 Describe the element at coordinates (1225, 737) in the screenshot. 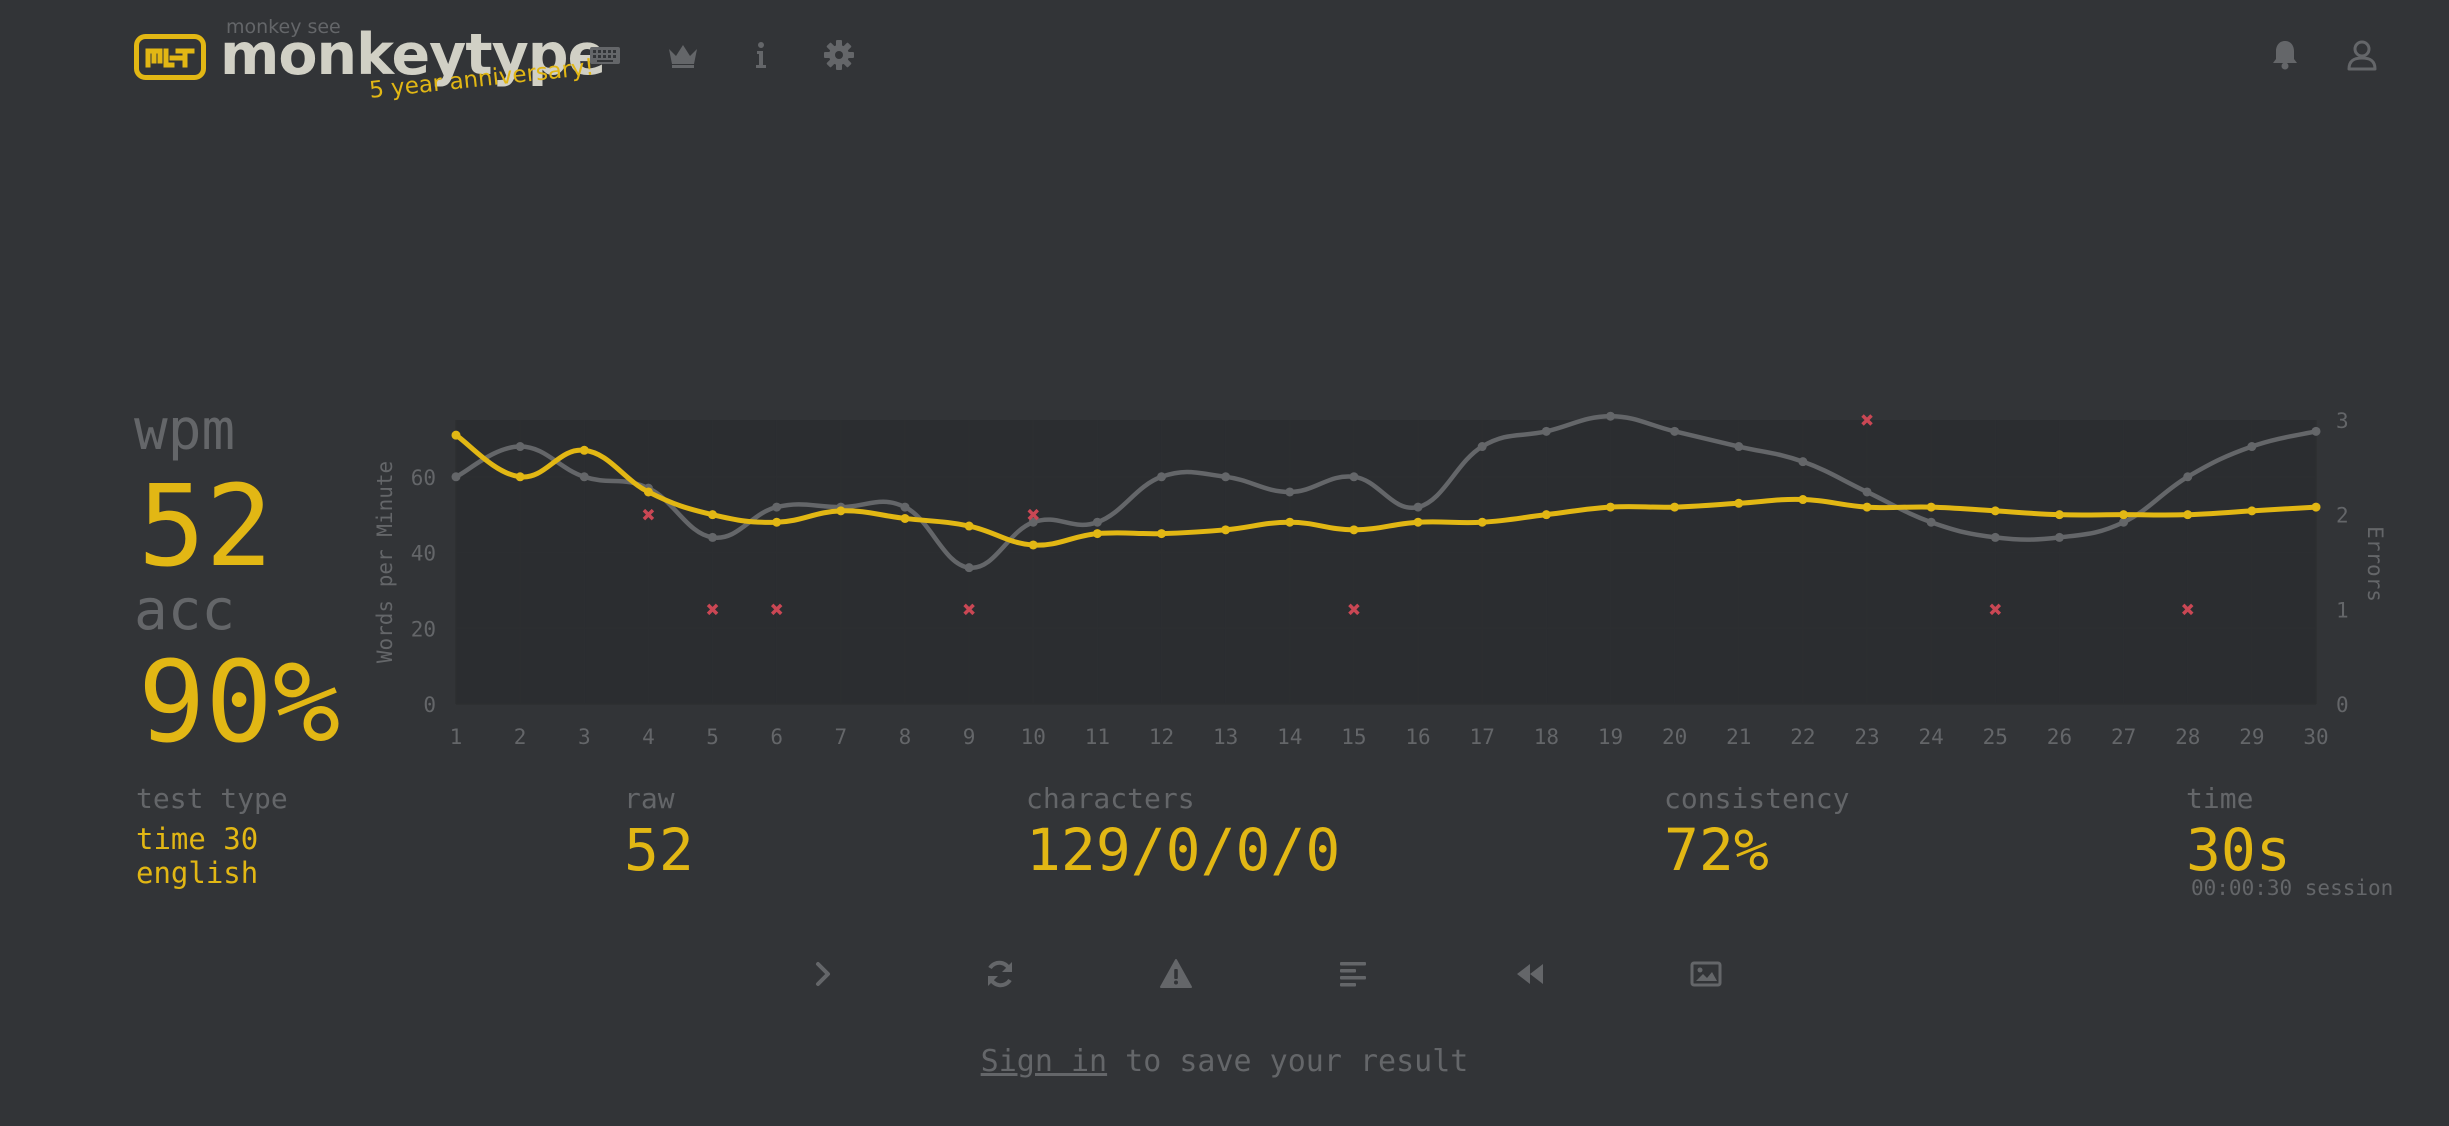

I see `x-tick-label: 13` at that location.